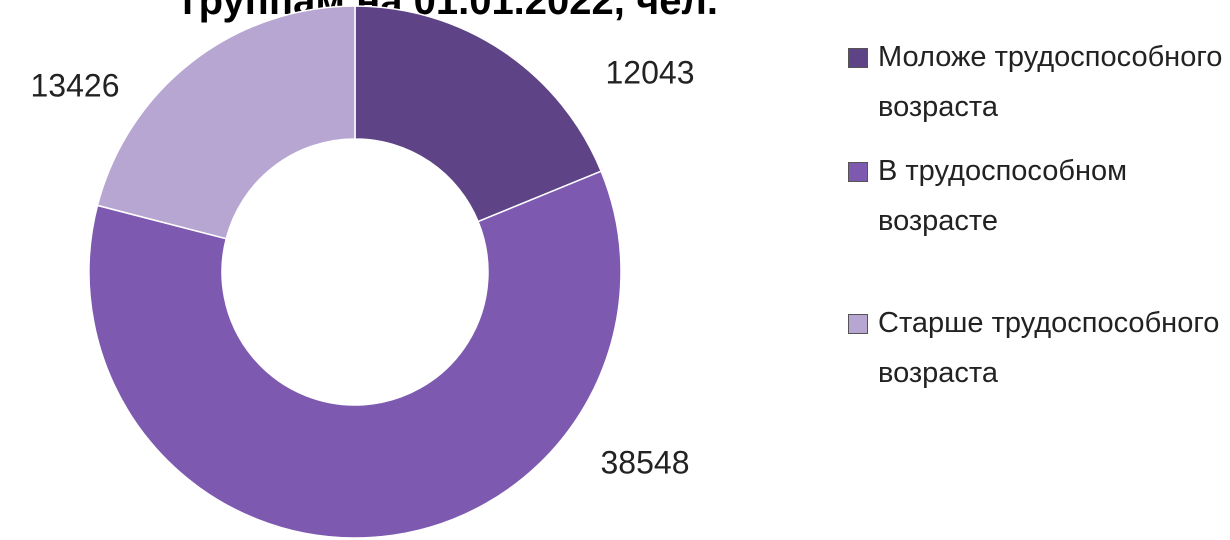 This screenshot has height=540, width=1230. I want to click on legend-item: В трудоспособном возрасте, so click(1038, 196).